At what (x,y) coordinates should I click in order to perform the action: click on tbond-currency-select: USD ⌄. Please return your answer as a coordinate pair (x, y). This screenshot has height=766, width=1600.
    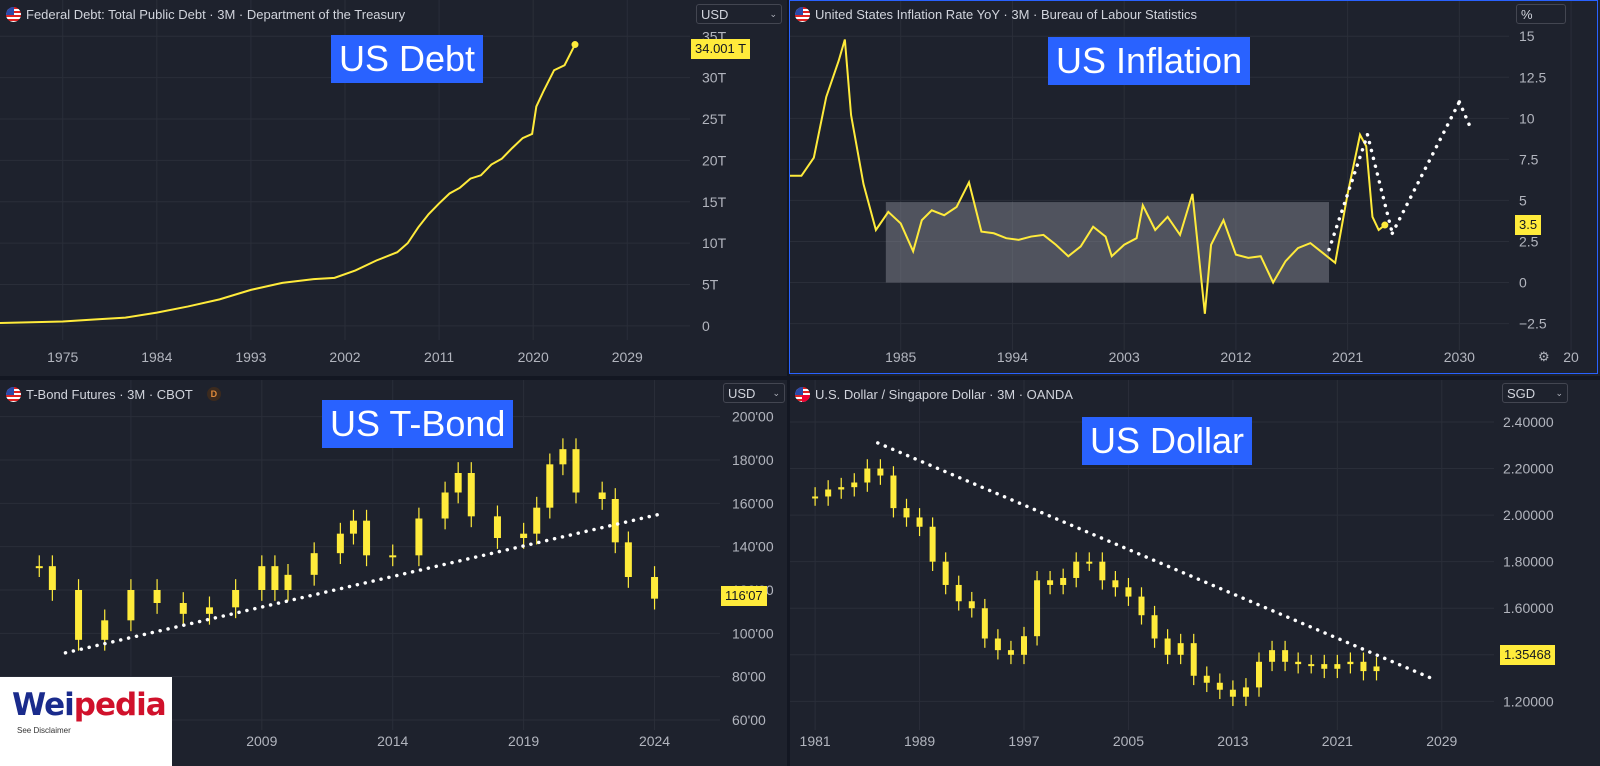
    Looking at the image, I should click on (754, 393).